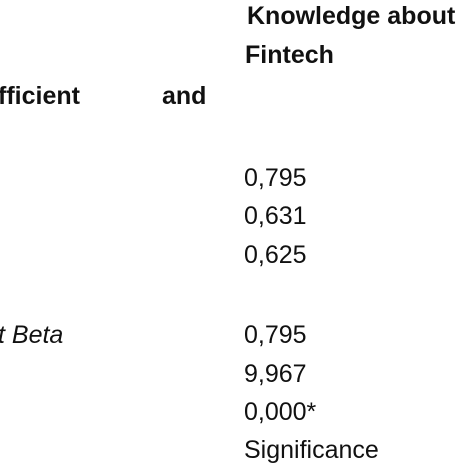  I want to click on regression-value-t: 9,967, so click(275, 374).